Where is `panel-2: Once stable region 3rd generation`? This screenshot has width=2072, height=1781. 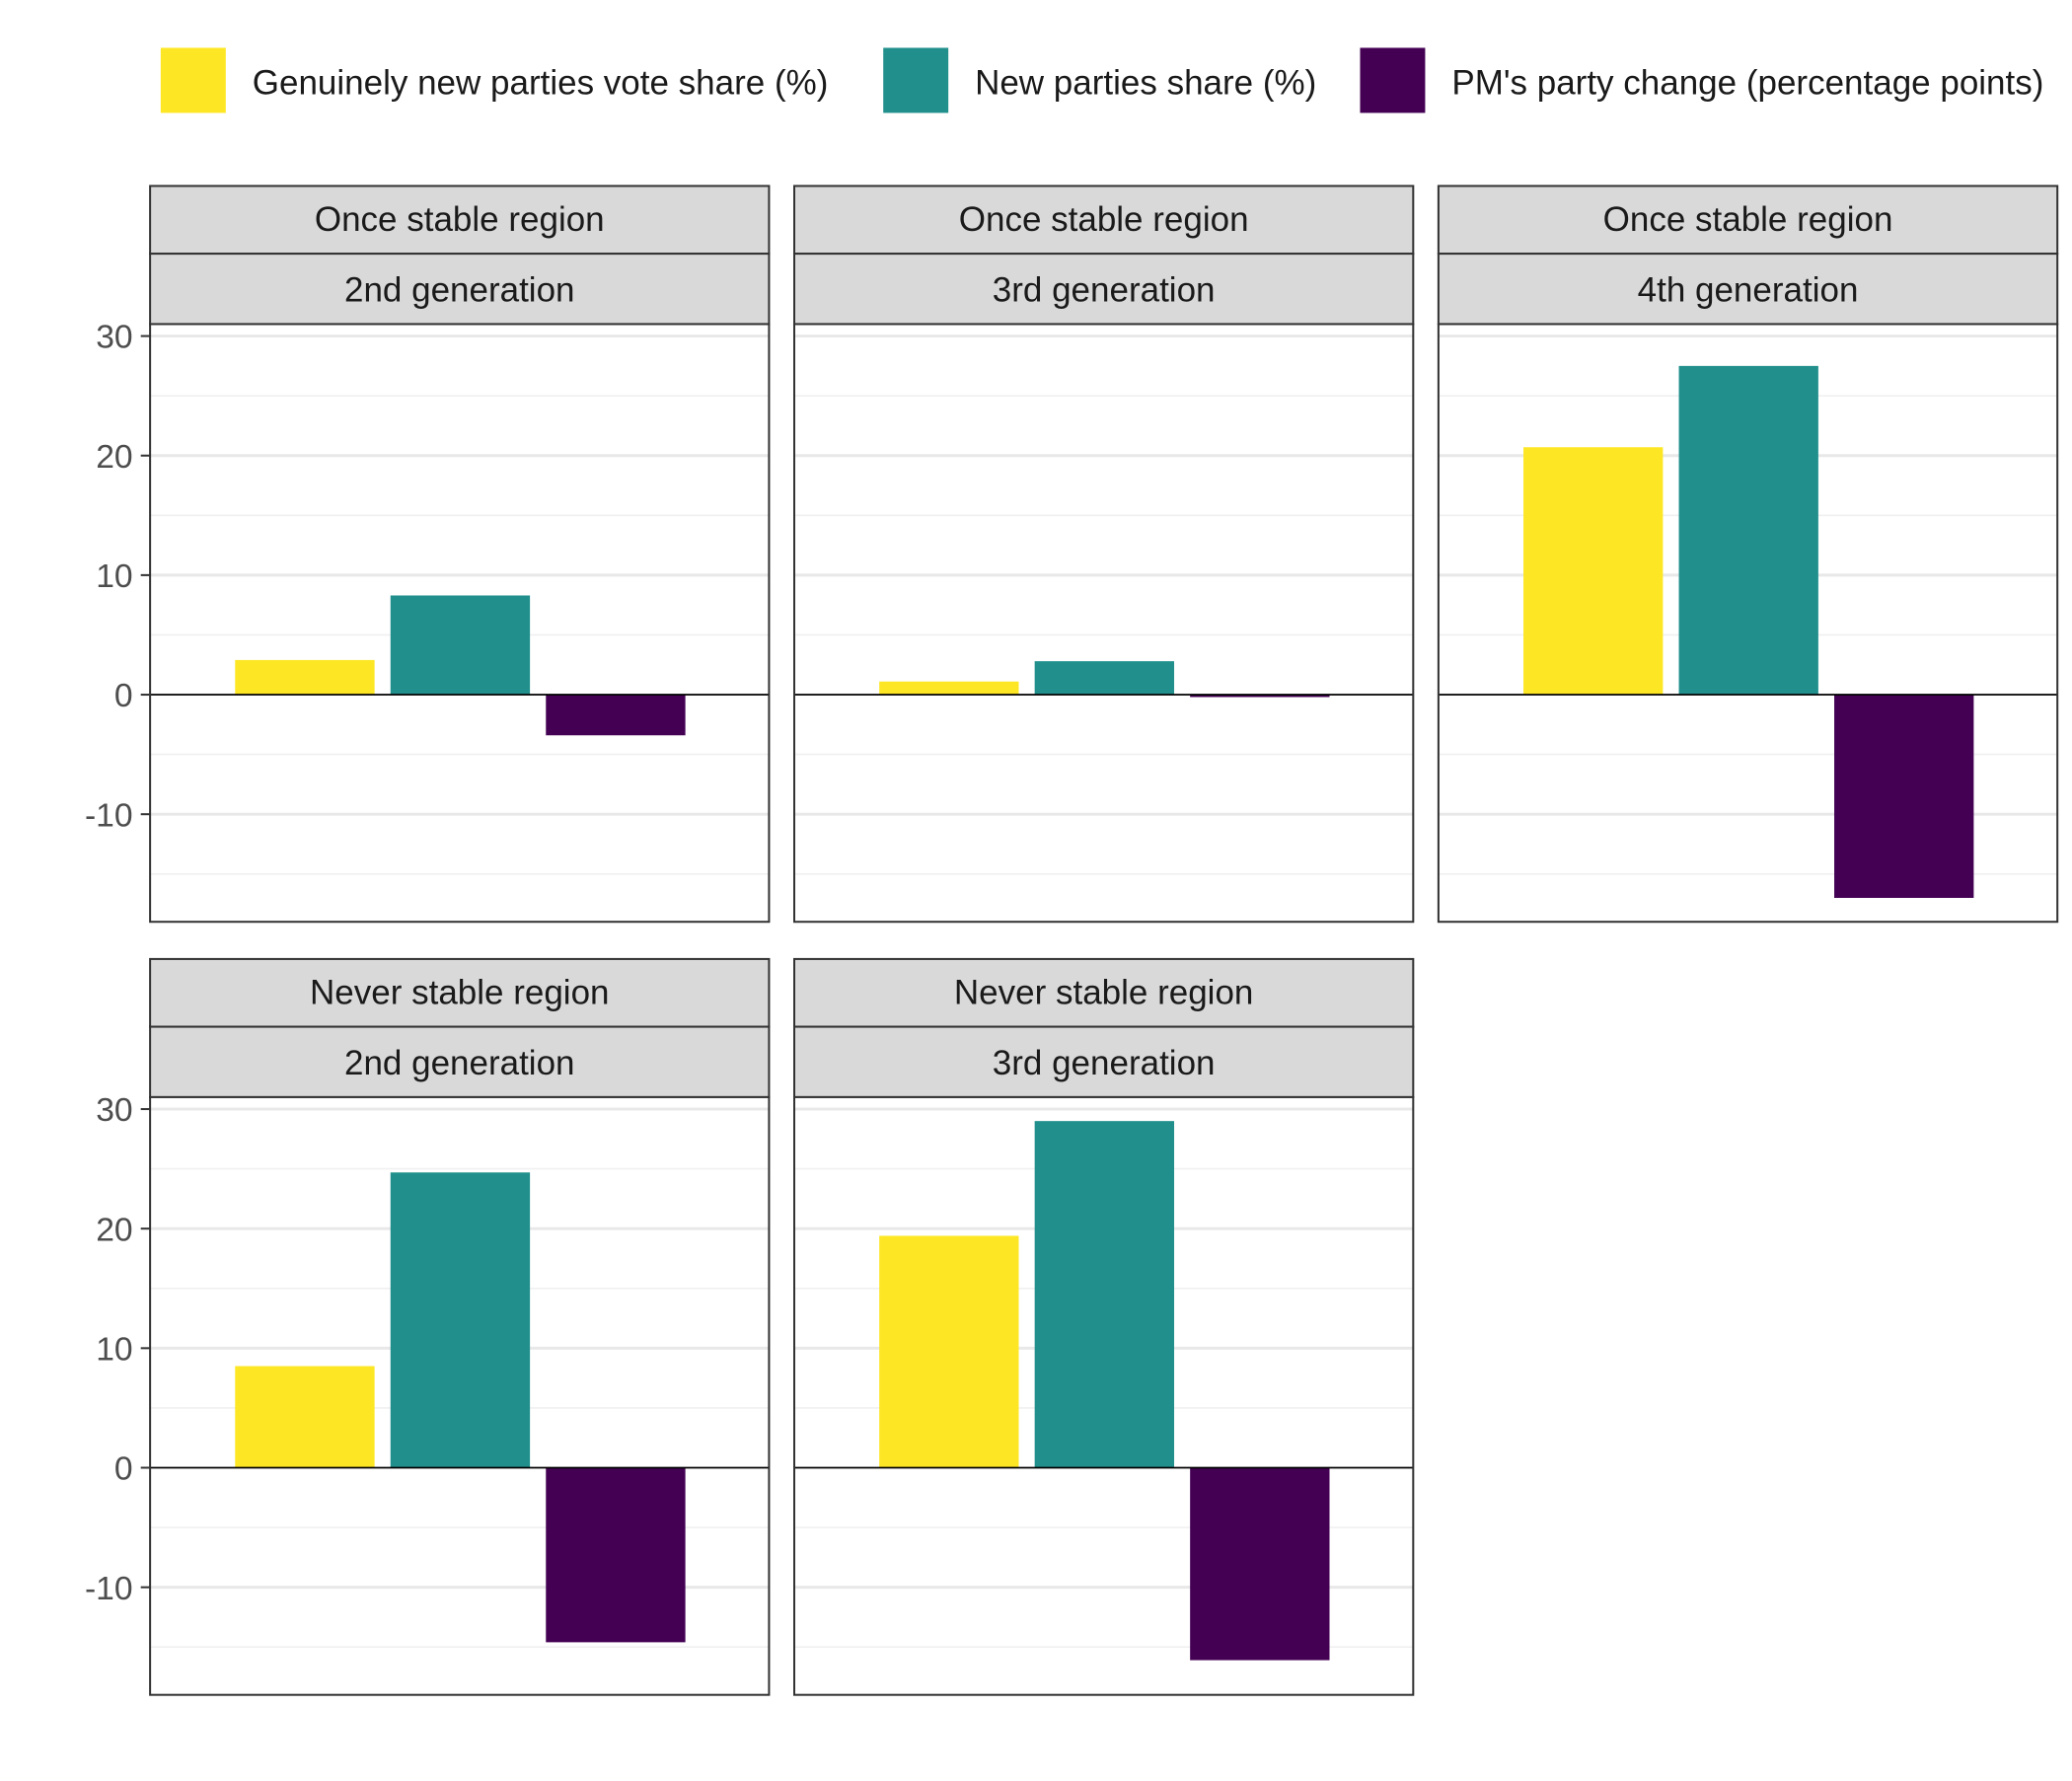
panel-2: Once stable region 3rd generation is located at coordinates (1104, 555).